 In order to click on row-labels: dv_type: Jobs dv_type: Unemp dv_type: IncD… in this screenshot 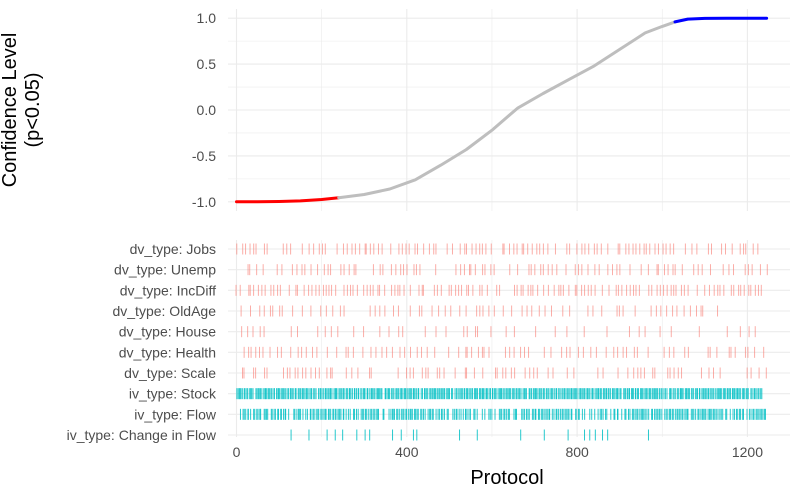, I will do `click(142, 342)`.